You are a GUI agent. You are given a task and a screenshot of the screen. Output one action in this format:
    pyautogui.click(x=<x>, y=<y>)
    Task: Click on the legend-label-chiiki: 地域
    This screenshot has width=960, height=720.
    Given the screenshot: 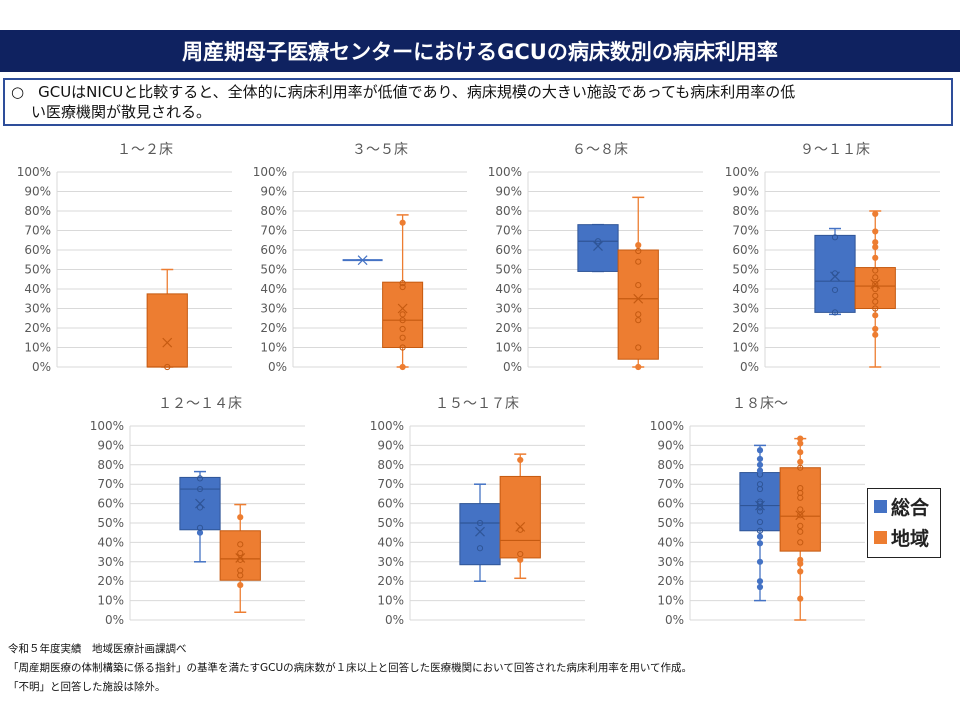 What is the action you would take?
    pyautogui.click(x=910, y=538)
    